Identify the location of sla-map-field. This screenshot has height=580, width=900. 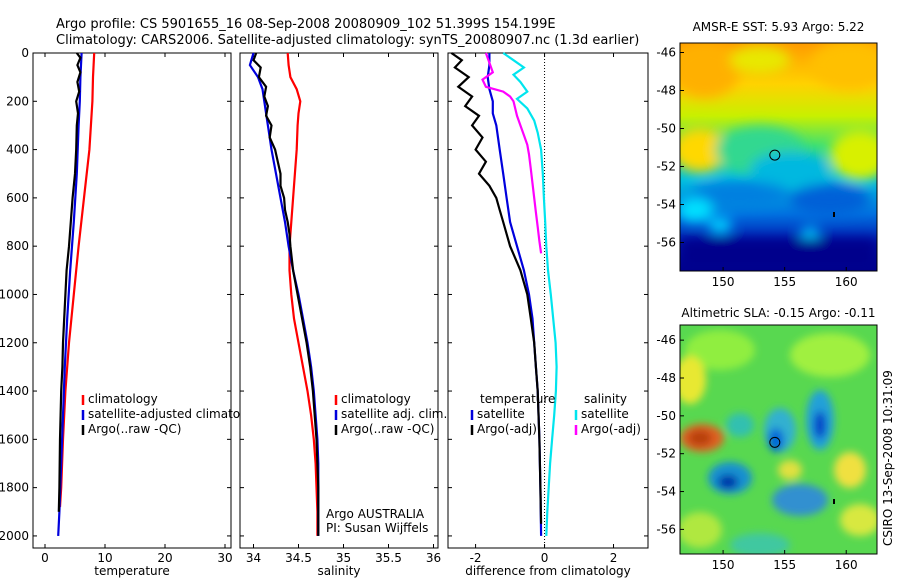
(778, 439).